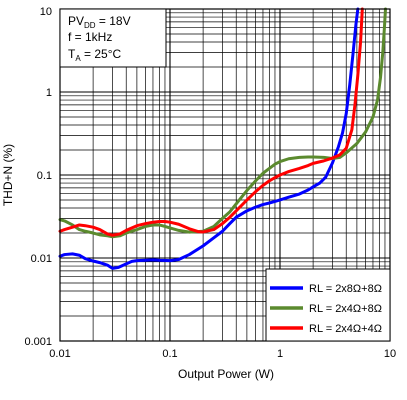  I want to click on legend: RL = 2x8Ω+8Ω RL = 2x4Ω+8Ω RL = 2x4Ω+4Ω, so click(328, 305).